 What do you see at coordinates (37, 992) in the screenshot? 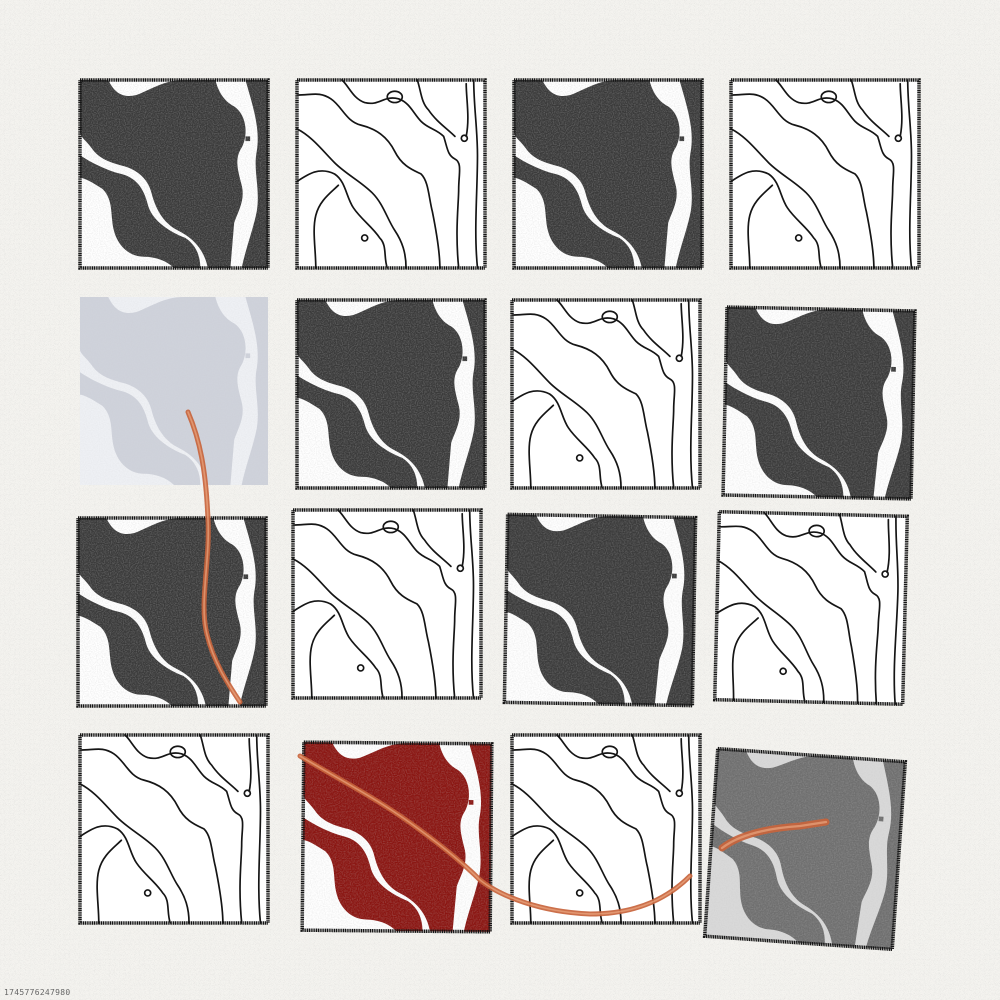
I see `seed-caption: 1745776247980` at bounding box center [37, 992].